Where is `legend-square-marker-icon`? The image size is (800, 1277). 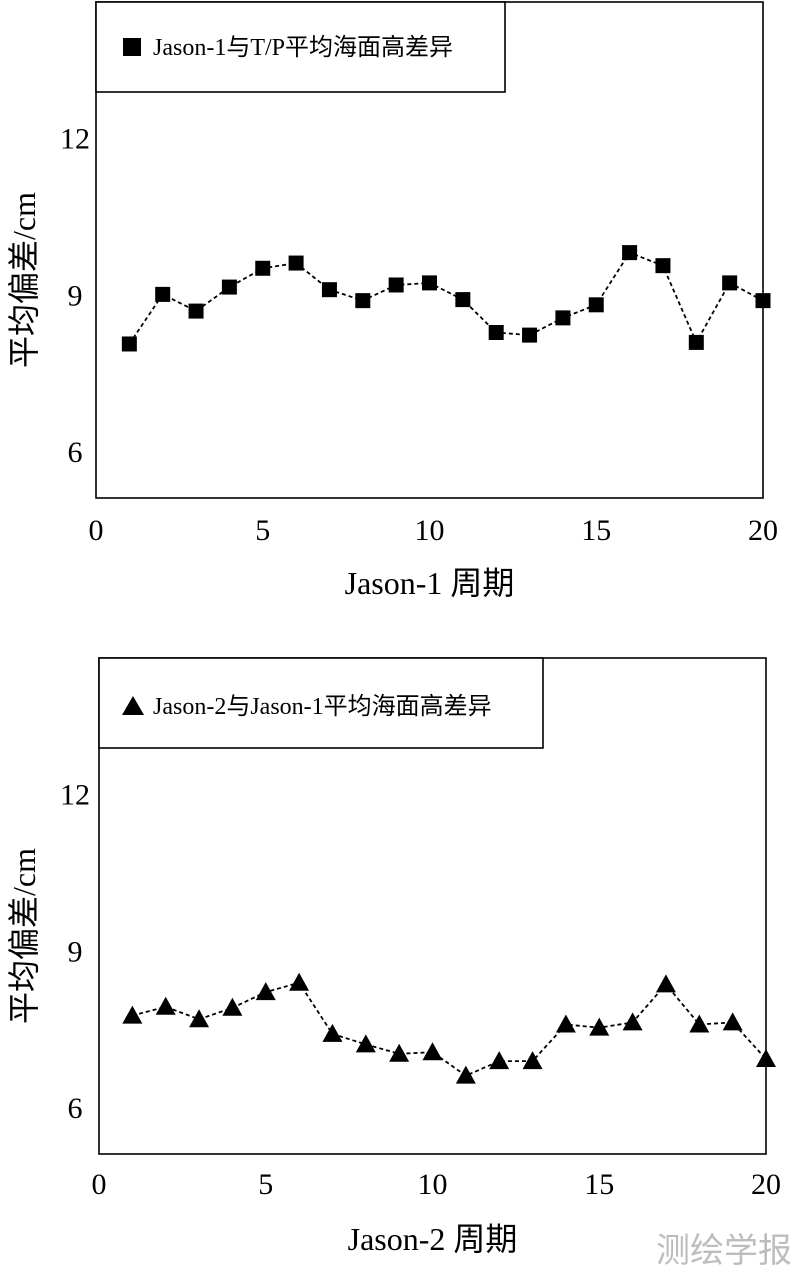 legend-square-marker-icon is located at coordinates (132, 47).